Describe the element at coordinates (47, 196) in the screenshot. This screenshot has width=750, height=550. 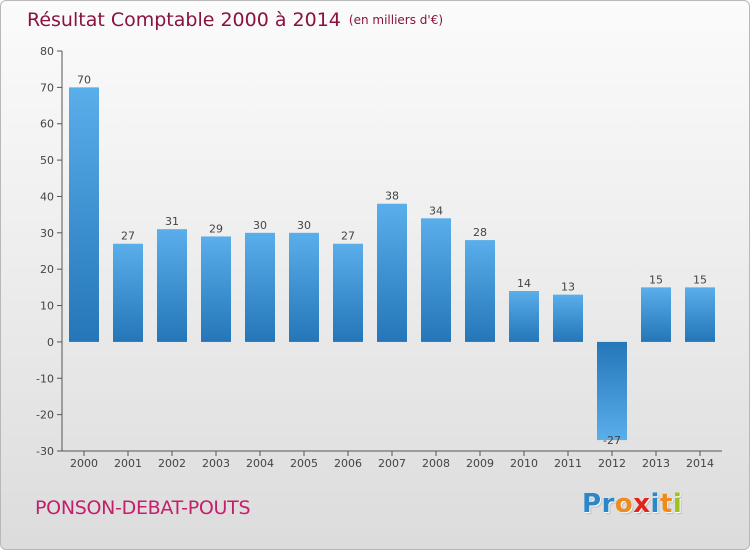
I see `y-tick-label: 40` at that location.